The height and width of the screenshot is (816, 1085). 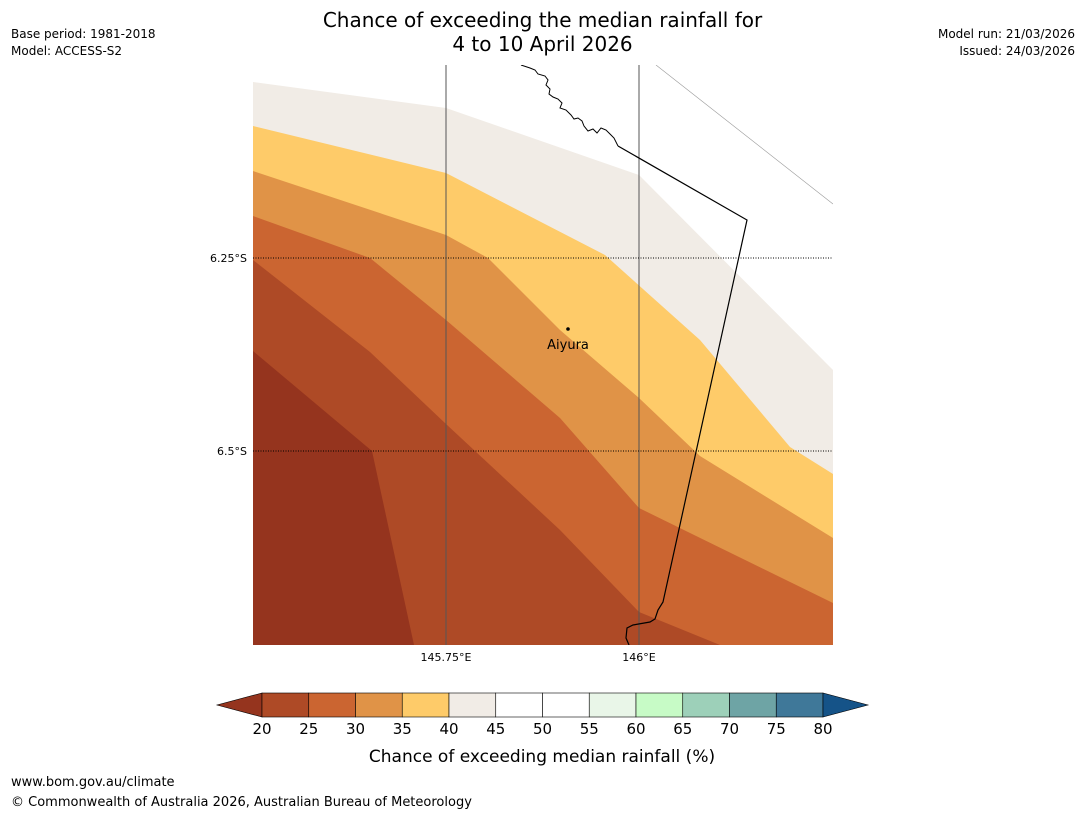 What do you see at coordinates (446, 657) in the screenshot?
I see `lon-label-145.75: 145.75°E` at bounding box center [446, 657].